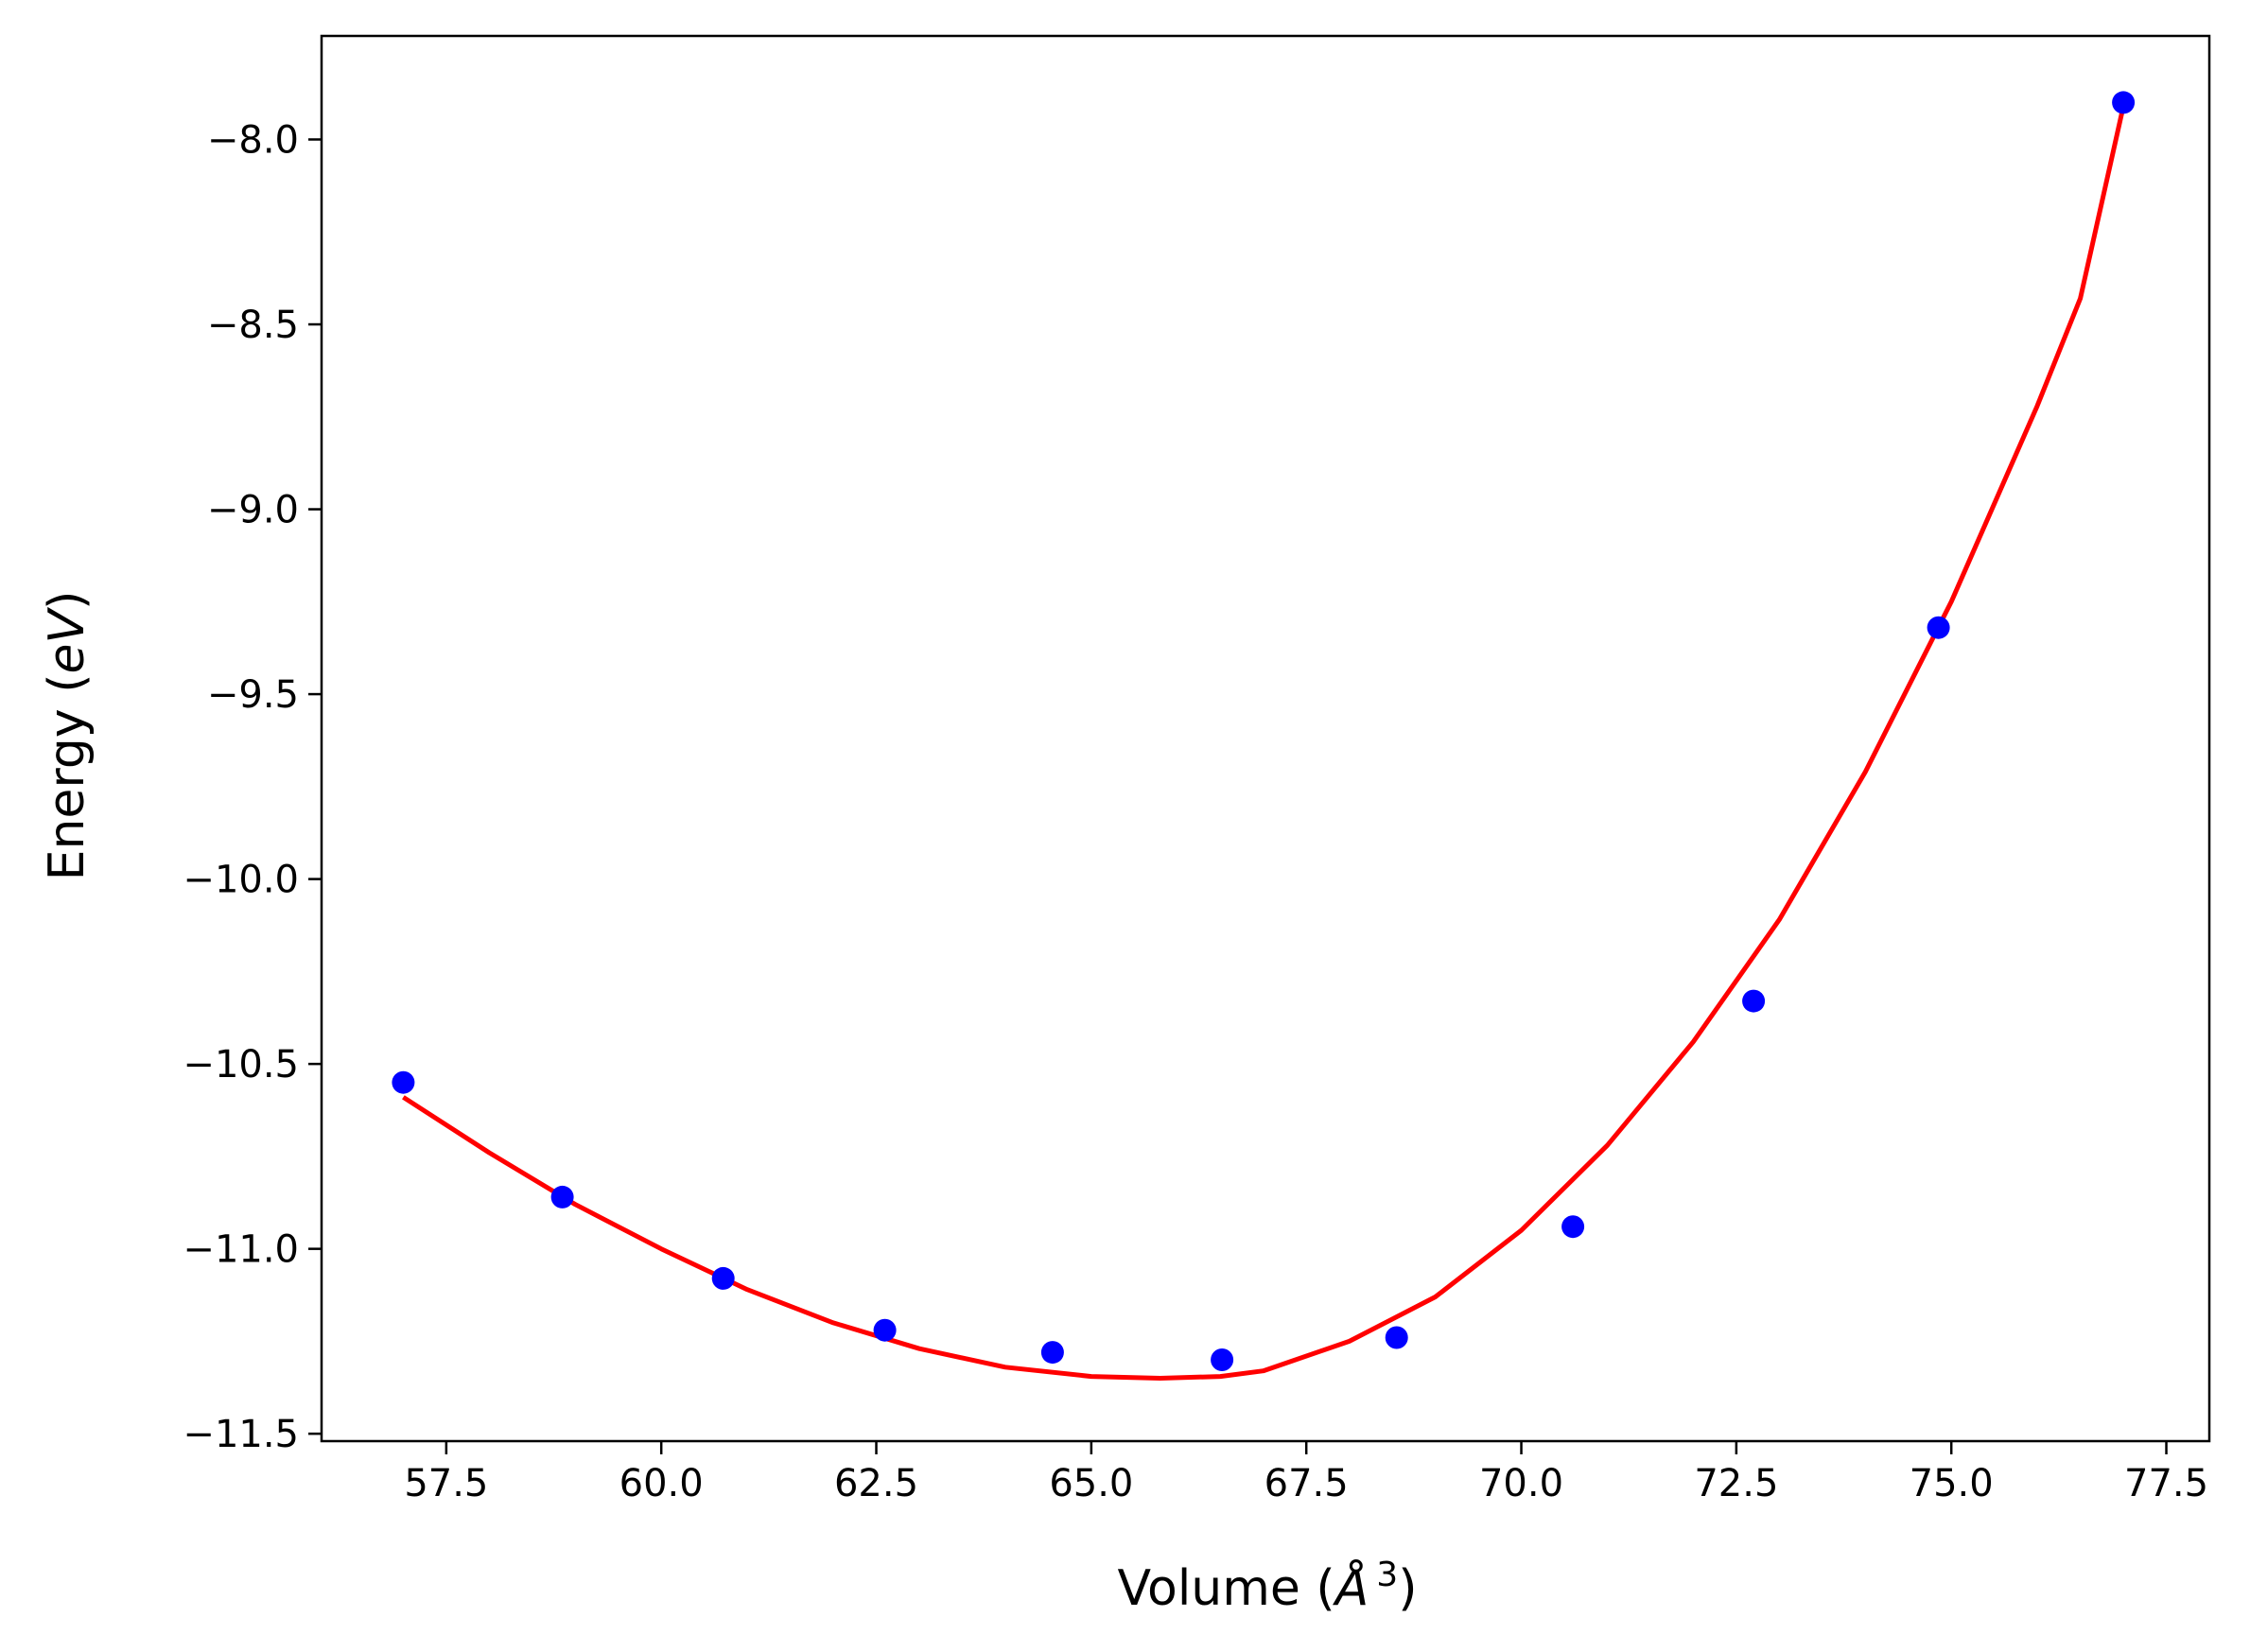  Describe the element at coordinates (1387, 1575) in the screenshot. I see `x-axis-label-exponent: 3` at that location.